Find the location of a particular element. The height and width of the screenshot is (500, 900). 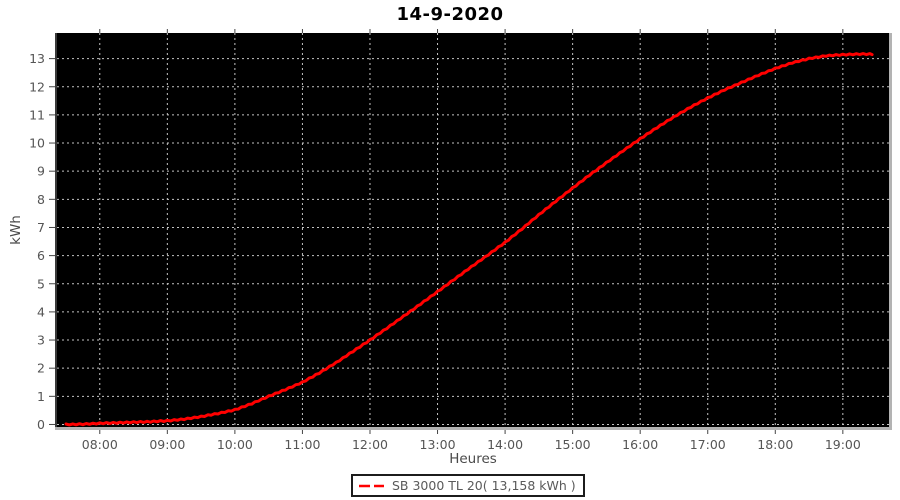

x-tick-label: 14:00 is located at coordinates (505, 444).